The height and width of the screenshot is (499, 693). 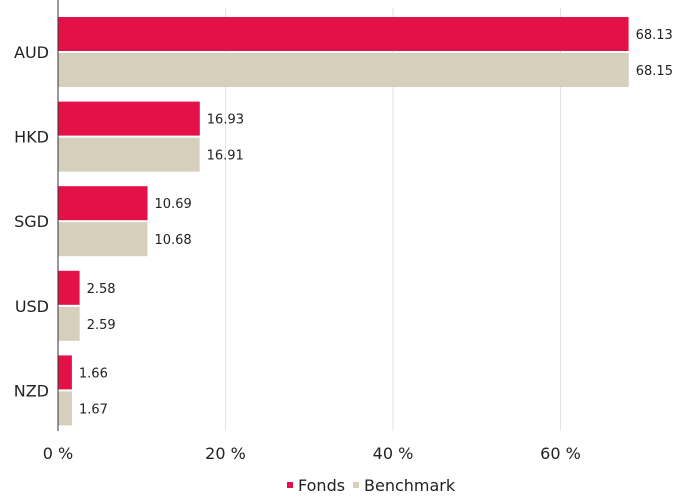 I want to click on bar-benchmark-aud, so click(x=343, y=70).